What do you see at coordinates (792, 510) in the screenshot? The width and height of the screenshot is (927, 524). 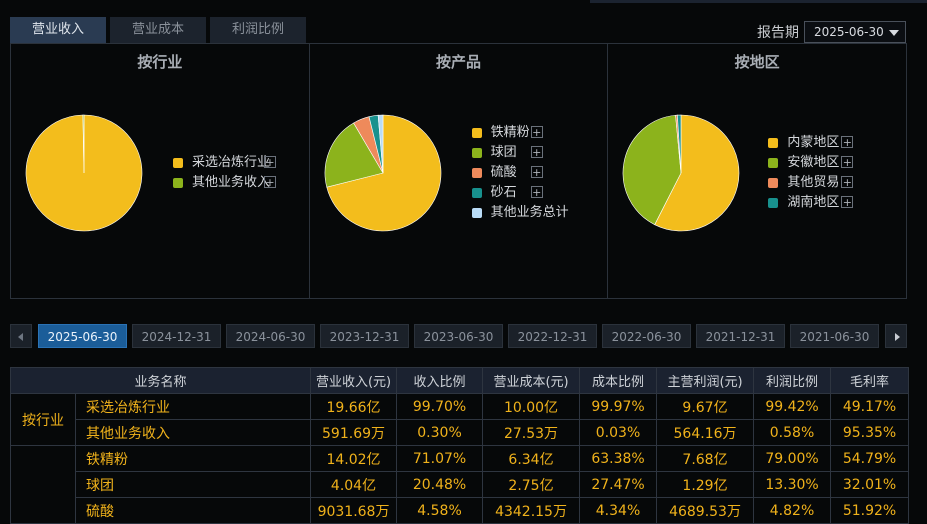 I see `table-cell: 4.82%` at bounding box center [792, 510].